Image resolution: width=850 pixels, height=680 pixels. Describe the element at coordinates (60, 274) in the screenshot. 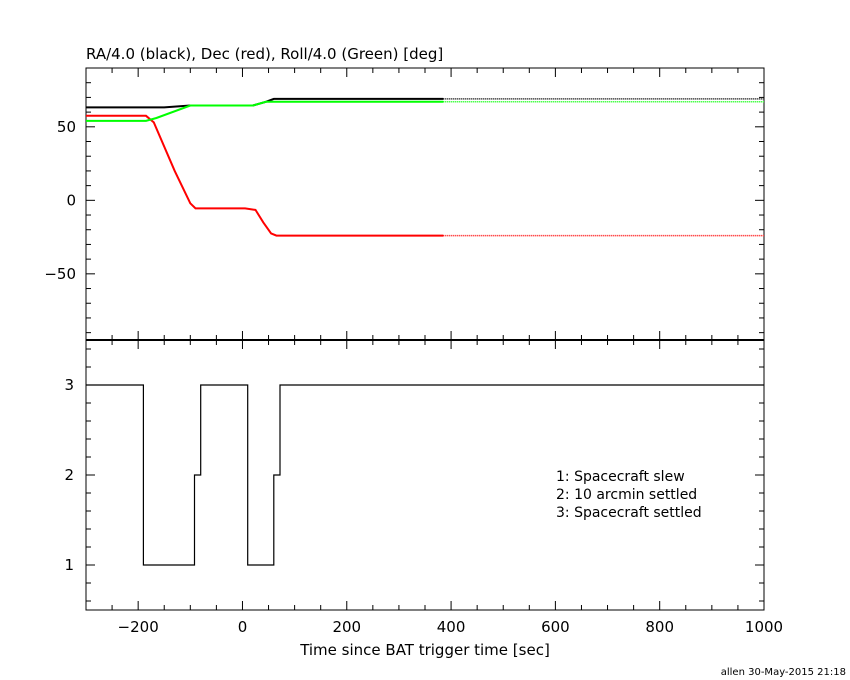

I see `top-ytick-label: −50` at that location.